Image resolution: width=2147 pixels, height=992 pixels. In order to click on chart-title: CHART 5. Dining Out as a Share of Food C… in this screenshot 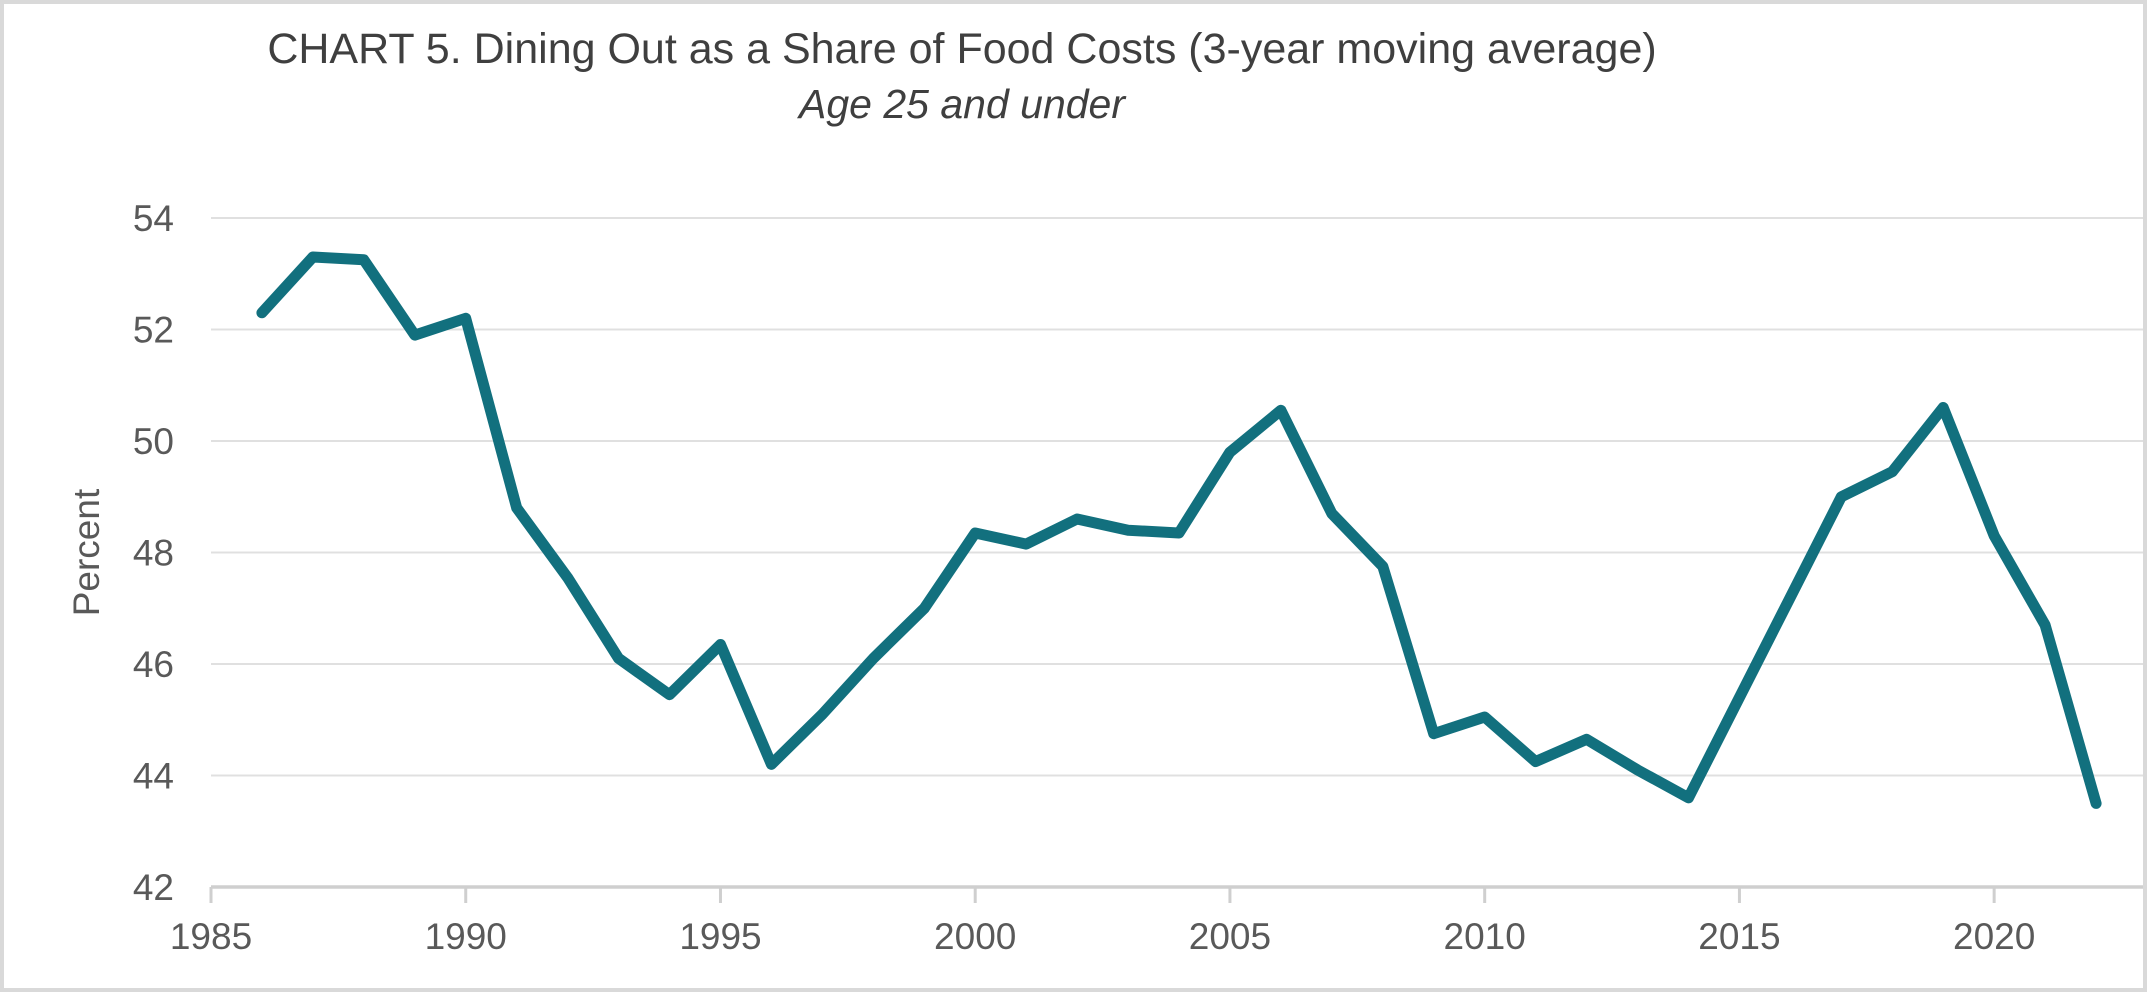, I will do `click(962, 49)`.